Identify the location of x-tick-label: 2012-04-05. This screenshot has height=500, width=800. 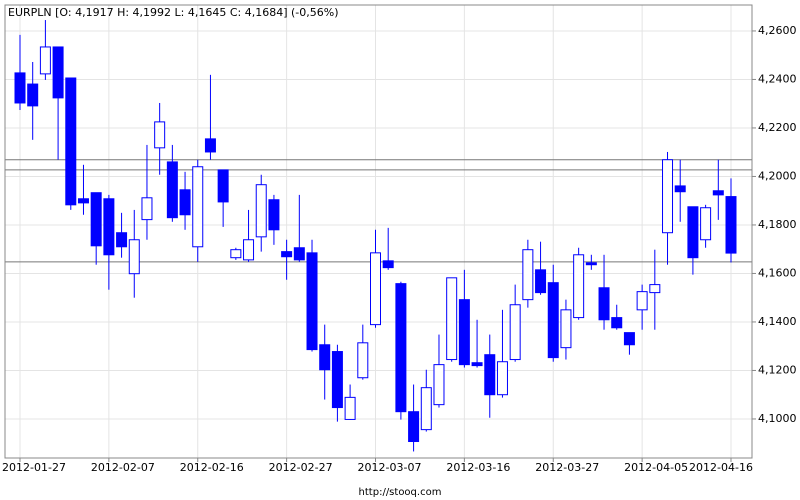
(656, 467).